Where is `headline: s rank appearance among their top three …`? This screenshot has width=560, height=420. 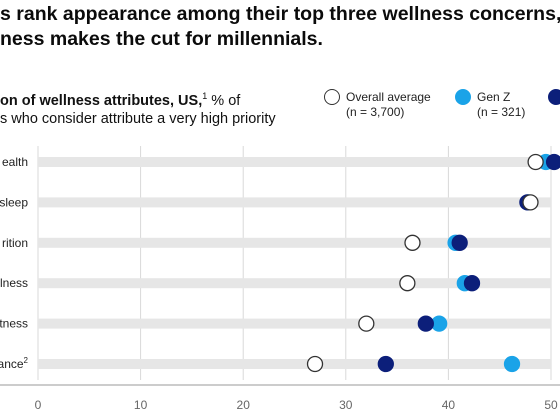 headline: s rank appearance among their top three … is located at coordinates (280, 27).